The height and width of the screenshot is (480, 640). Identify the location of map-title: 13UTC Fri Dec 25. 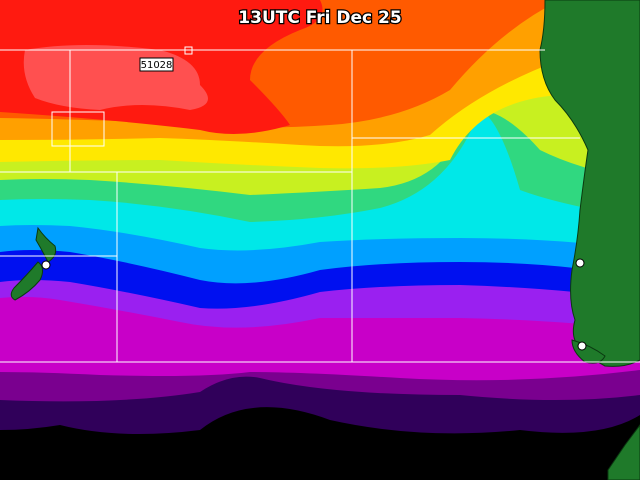
(319, 18).